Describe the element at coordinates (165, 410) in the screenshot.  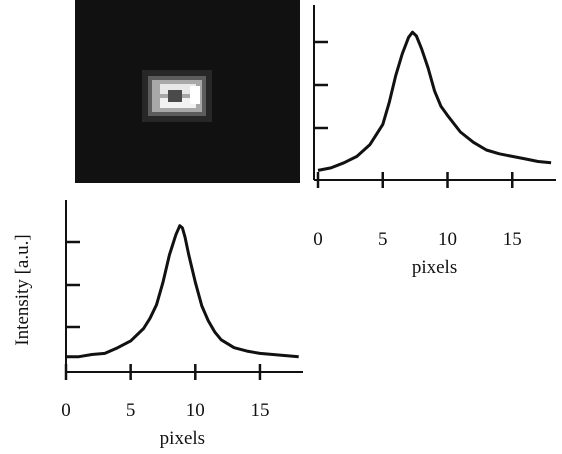
I see `vertical-profile-tick-labels: 0 5 10 15` at that location.